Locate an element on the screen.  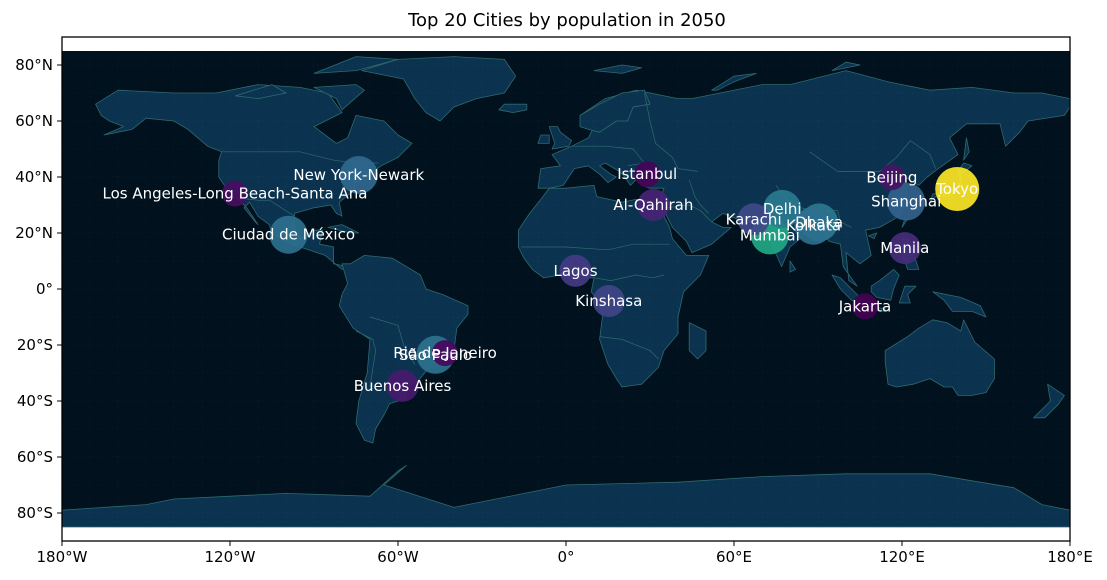
city-label-los-angeles-long-beach-santa-ana: Los Angeles-Long Beach-Santa Ana is located at coordinates (235, 194).